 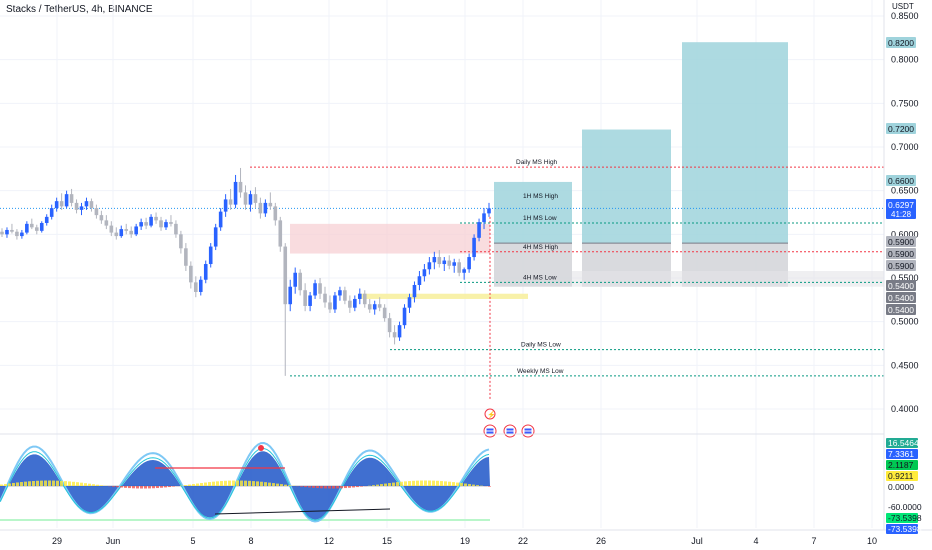 What do you see at coordinates (540, 247) in the screenshot?
I see `level-label: 4H MS High` at bounding box center [540, 247].